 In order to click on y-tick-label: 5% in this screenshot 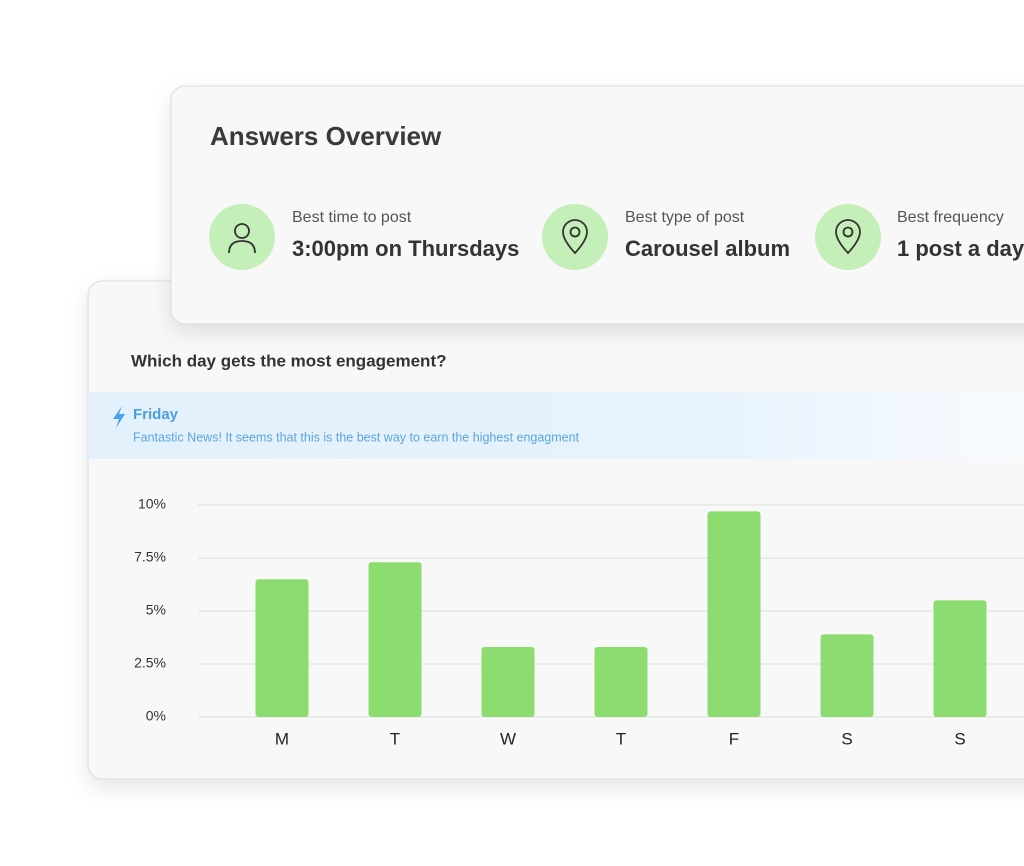, I will do `click(156, 610)`.